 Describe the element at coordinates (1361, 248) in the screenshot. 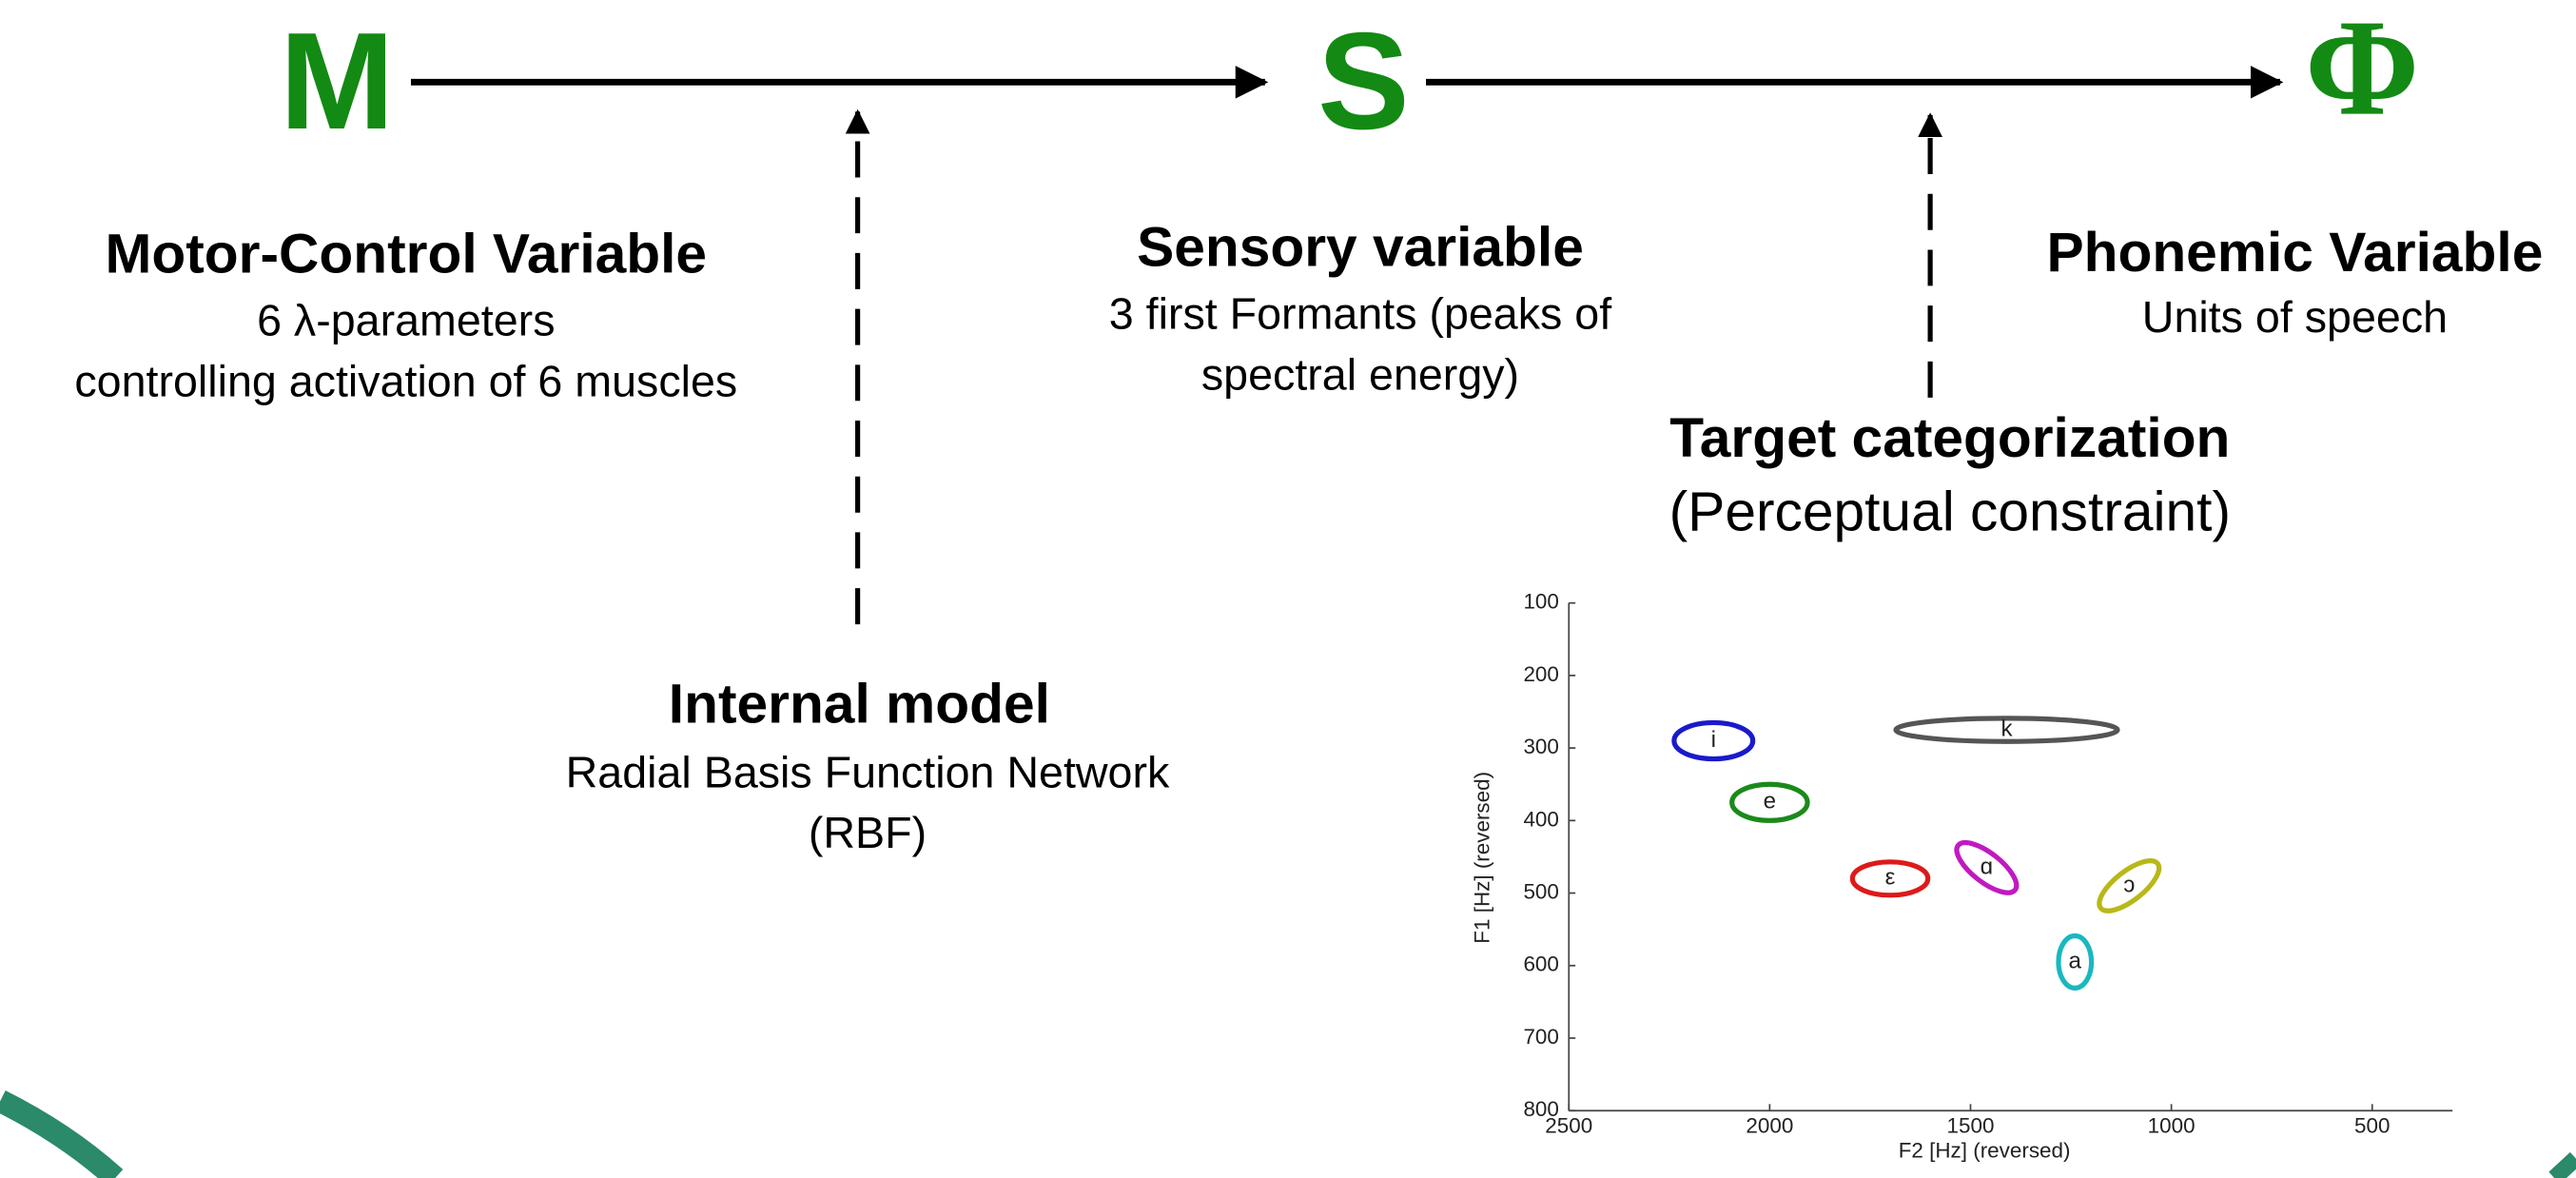

I see `node-title: Sensory variable` at that location.